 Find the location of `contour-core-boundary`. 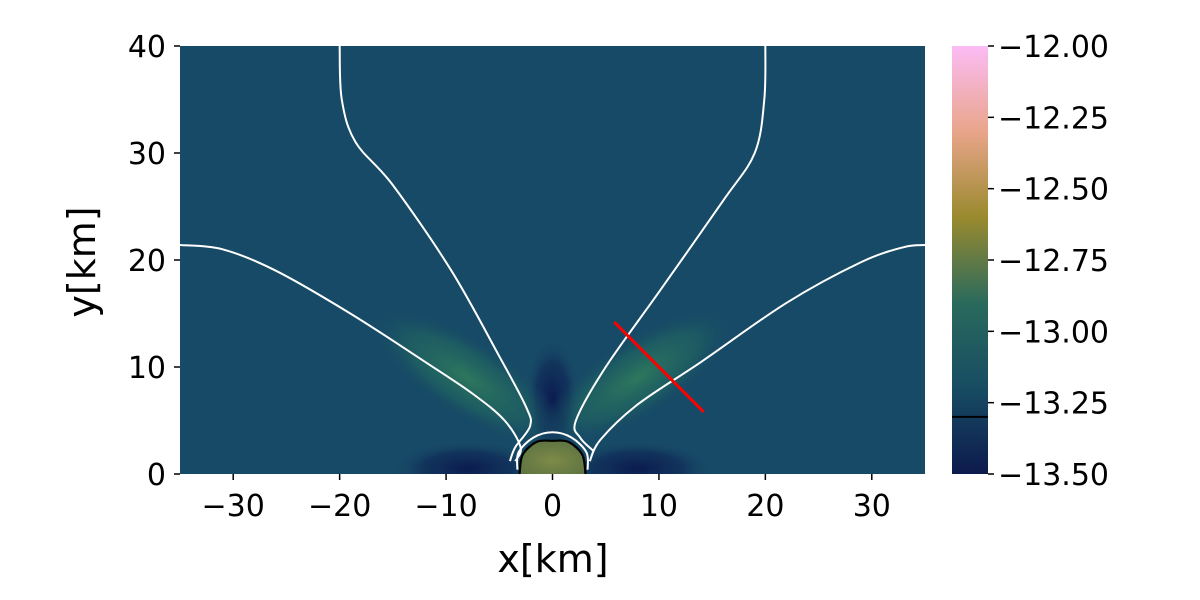

contour-core-boundary is located at coordinates (552, 456).